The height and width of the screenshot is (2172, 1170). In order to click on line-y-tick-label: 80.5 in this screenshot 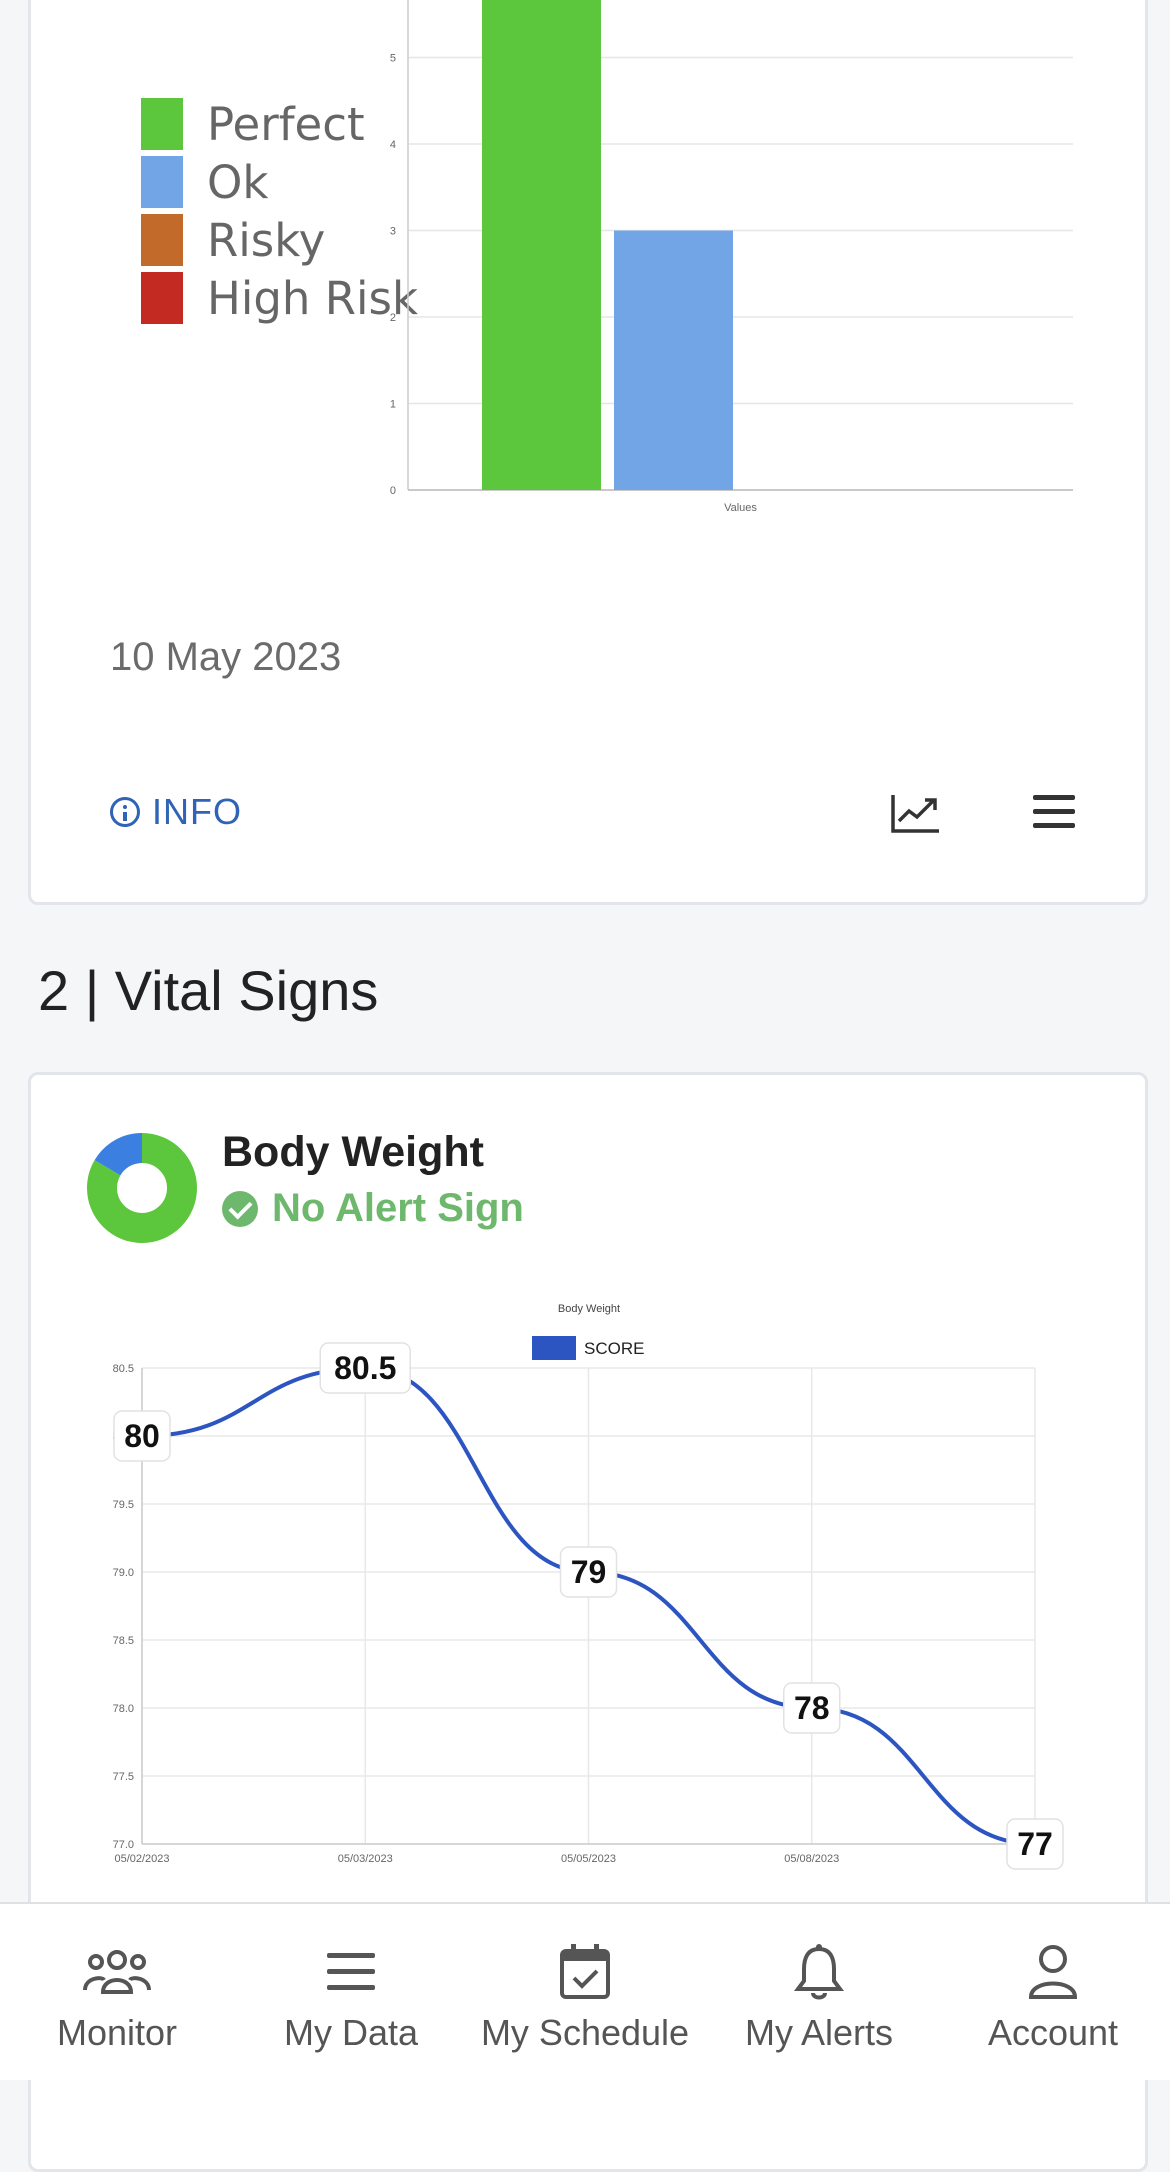, I will do `click(123, 1369)`.